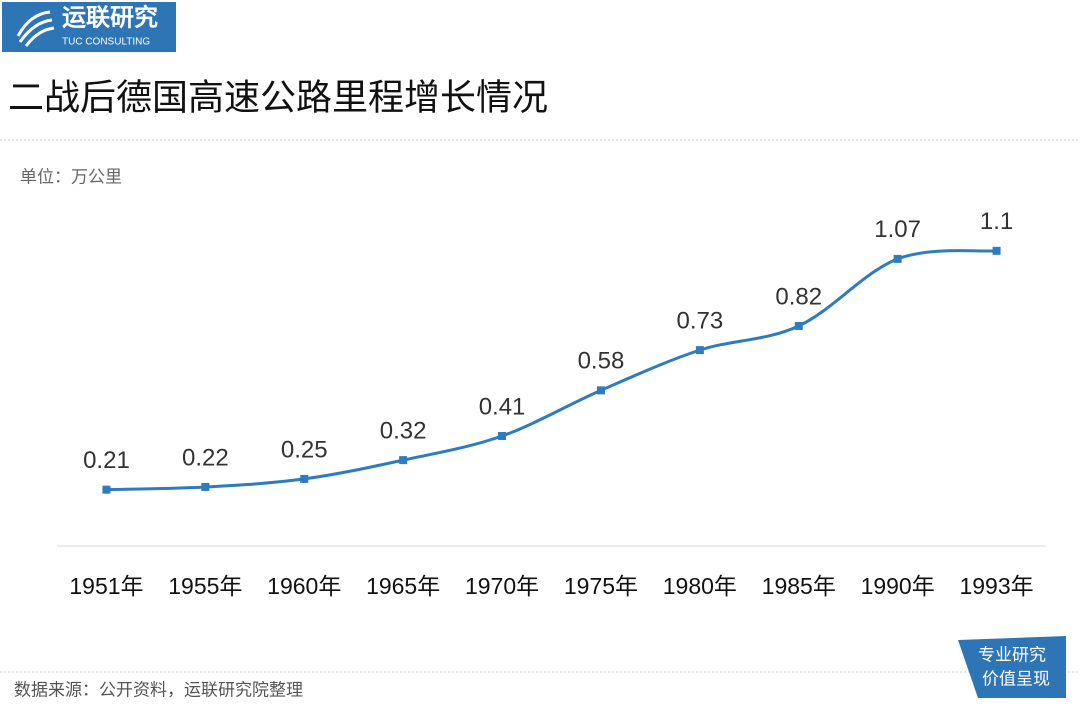 Image resolution: width=1080 pixels, height=709 pixels. I want to click on x-tick-label: 1990年, so click(898, 586).